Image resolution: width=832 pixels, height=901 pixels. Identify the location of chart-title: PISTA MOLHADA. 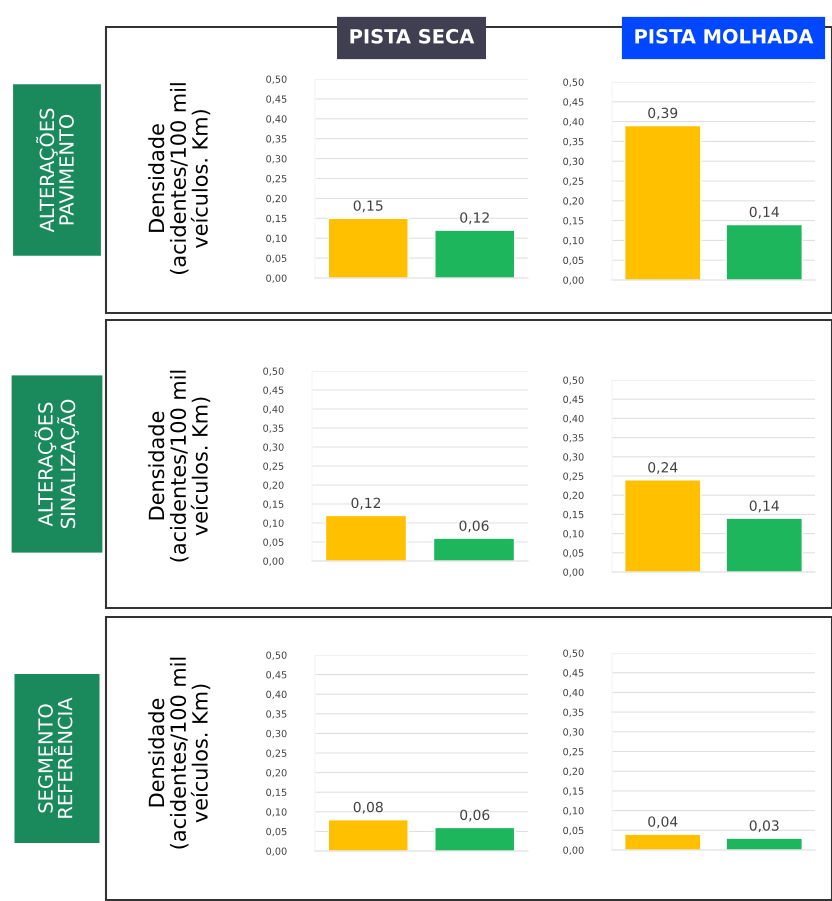
(724, 36).